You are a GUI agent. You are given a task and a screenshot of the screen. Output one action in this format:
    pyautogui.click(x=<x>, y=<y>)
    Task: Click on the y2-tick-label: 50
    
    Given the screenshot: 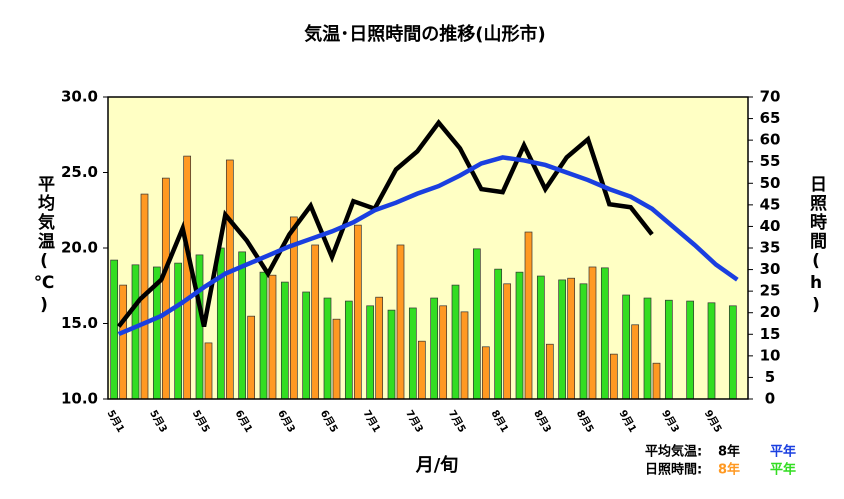 What is the action you would take?
    pyautogui.click(x=770, y=183)
    